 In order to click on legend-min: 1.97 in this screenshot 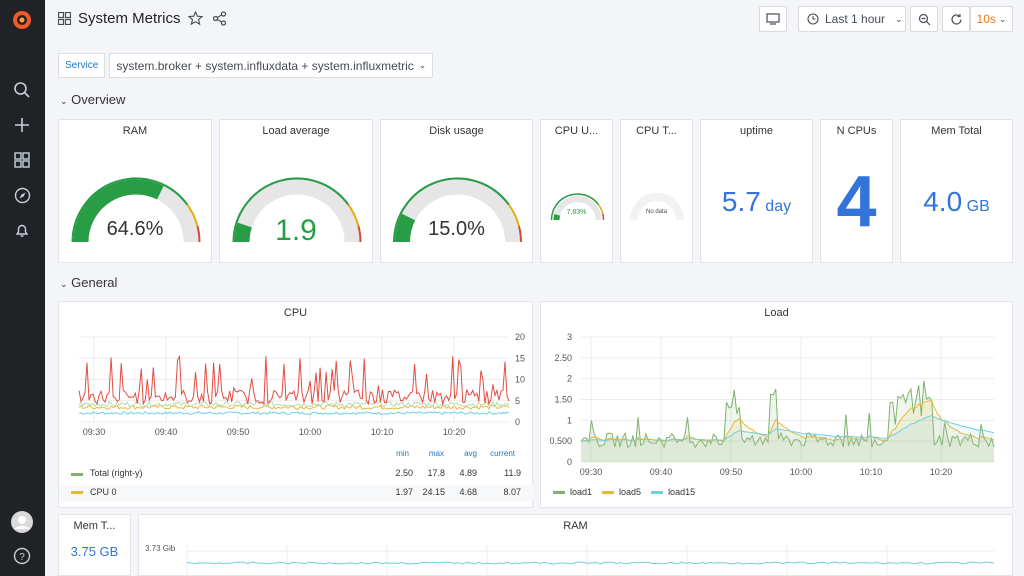, I will do `click(404, 492)`.